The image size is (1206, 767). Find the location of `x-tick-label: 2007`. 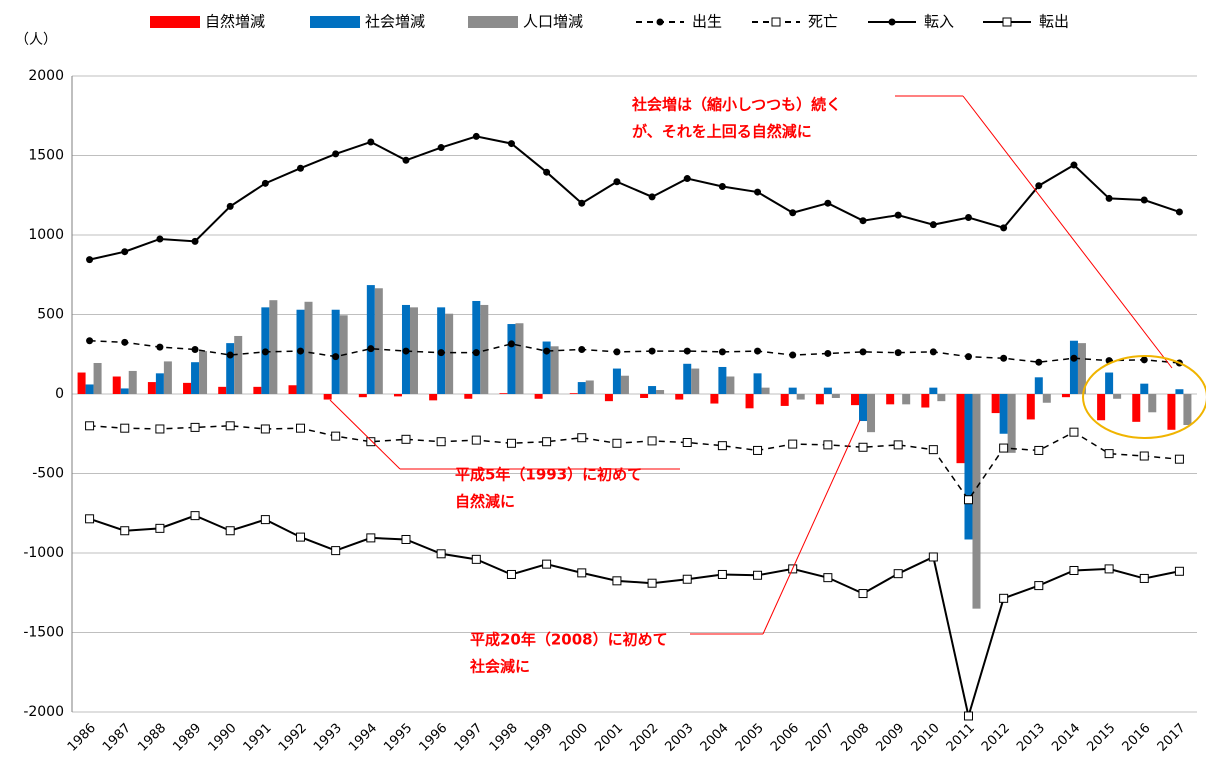

x-tick-label: 2007 is located at coordinates (820, 738).